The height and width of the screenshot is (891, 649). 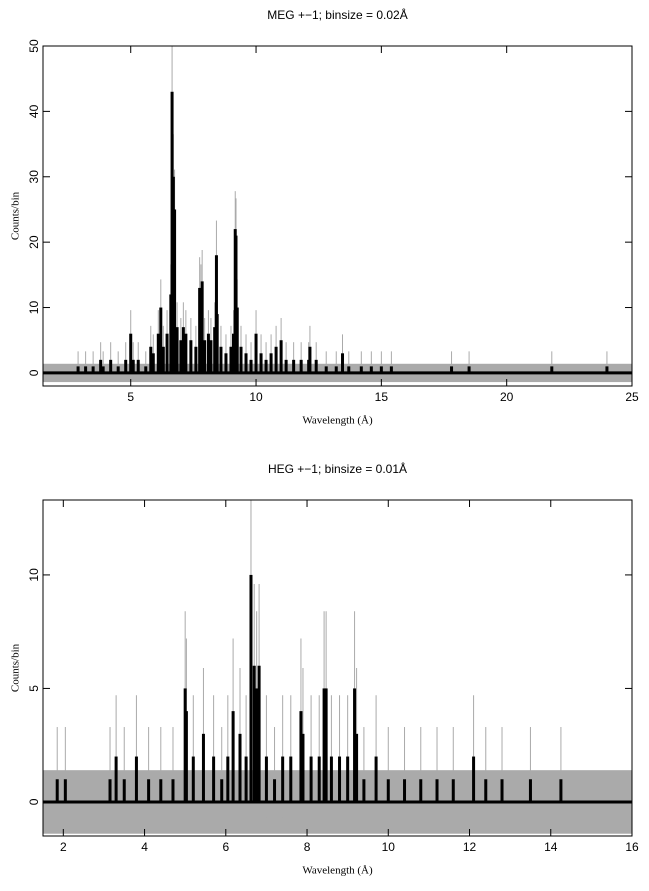 What do you see at coordinates (130, 397) in the screenshot?
I see `x-tick-label: 5` at bounding box center [130, 397].